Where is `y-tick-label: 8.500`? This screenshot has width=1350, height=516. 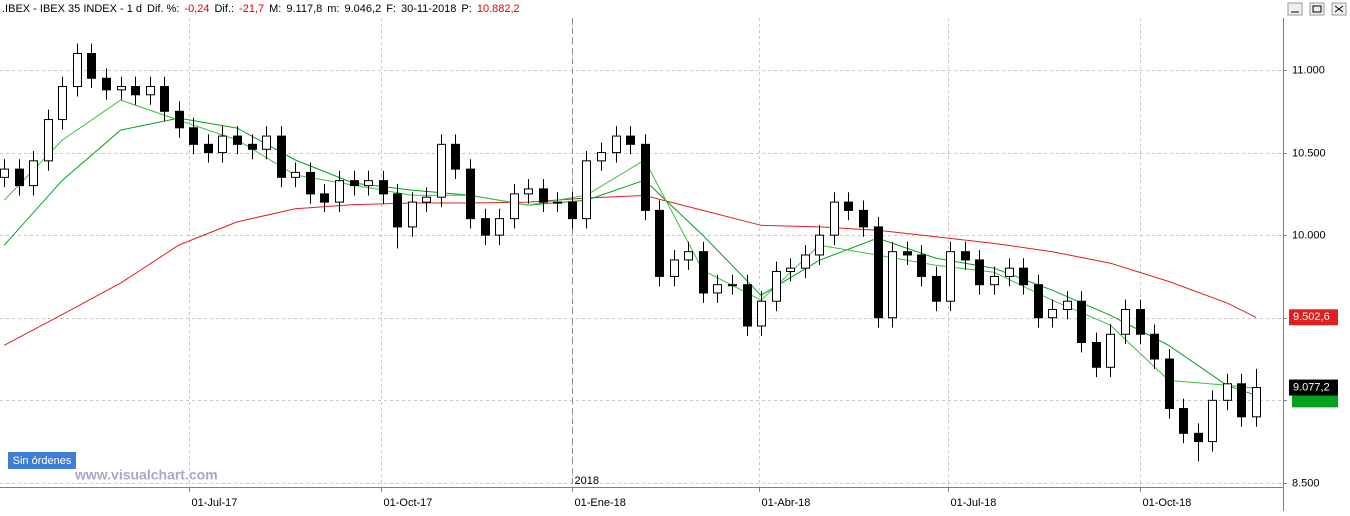
y-tick-label: 8.500 is located at coordinates (1306, 483).